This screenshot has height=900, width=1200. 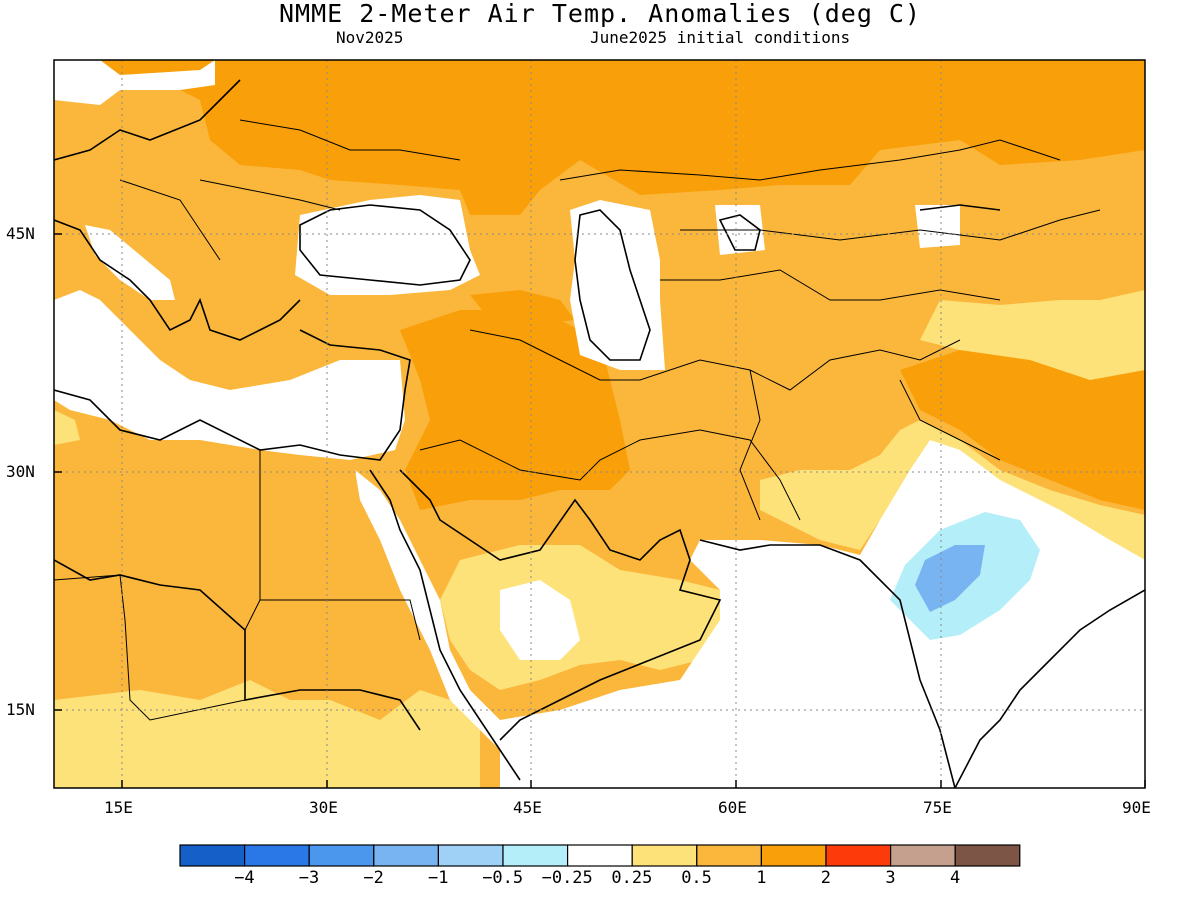 What do you see at coordinates (373, 878) in the screenshot?
I see `legend-label: −2` at bounding box center [373, 878].